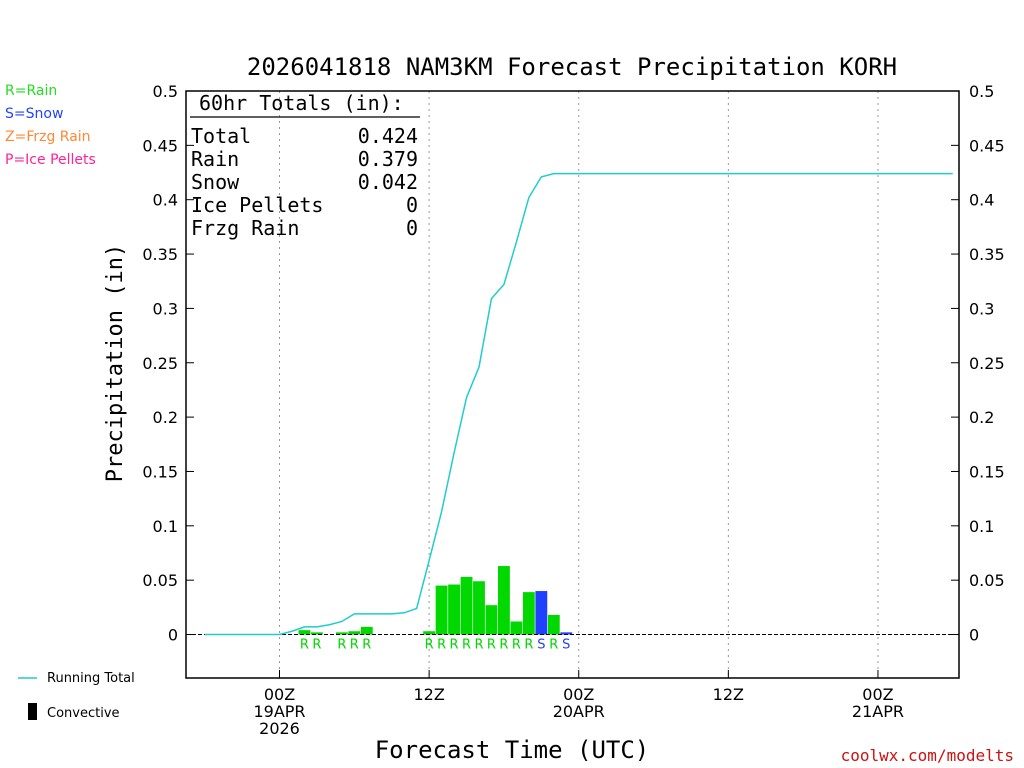 The image size is (1024, 768). Describe the element at coordinates (279, 711) in the screenshot. I see `xtick-label-0-1: 19APR` at that location.